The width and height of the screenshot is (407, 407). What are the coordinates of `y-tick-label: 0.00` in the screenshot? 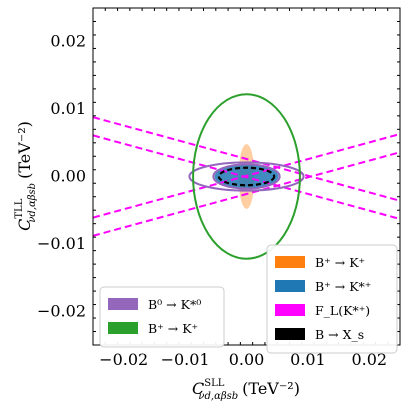 It's located at (68, 176).